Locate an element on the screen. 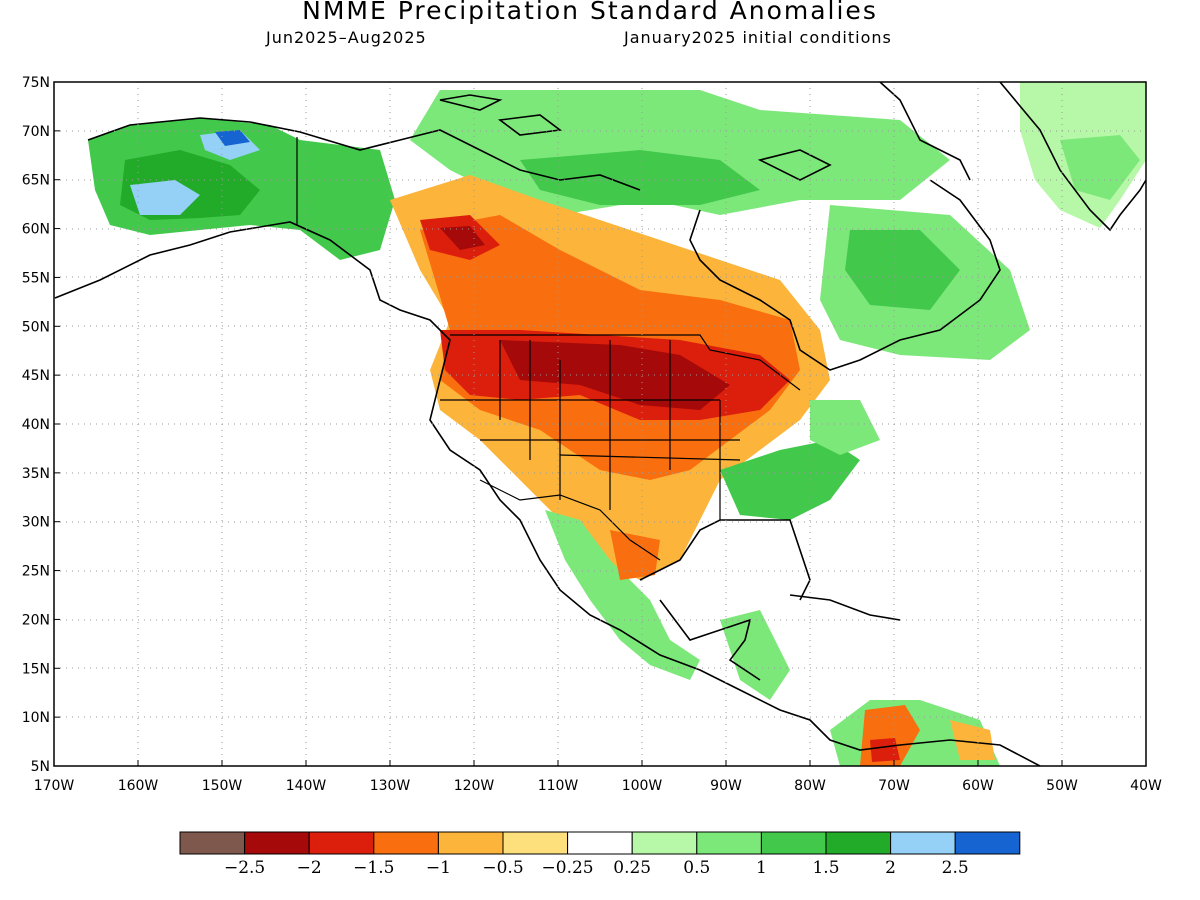  colorbar-legend is located at coordinates (600, 843).